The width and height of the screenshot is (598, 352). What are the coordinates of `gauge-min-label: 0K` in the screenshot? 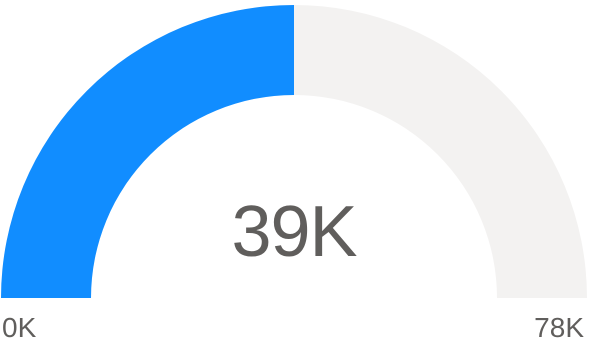 It's located at (19, 327).